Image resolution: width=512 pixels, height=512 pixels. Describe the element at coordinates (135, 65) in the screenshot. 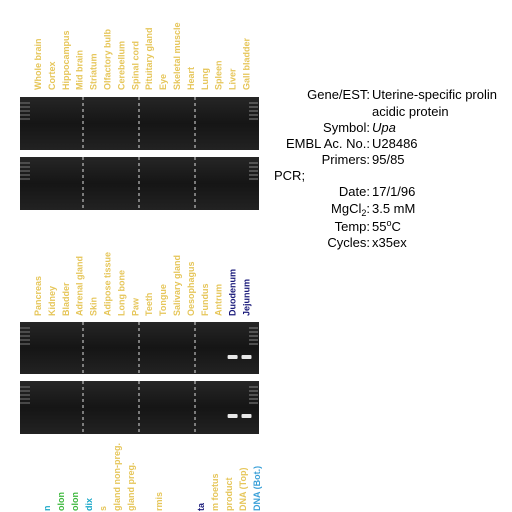

I see `lane-label: Spinal cord` at that location.